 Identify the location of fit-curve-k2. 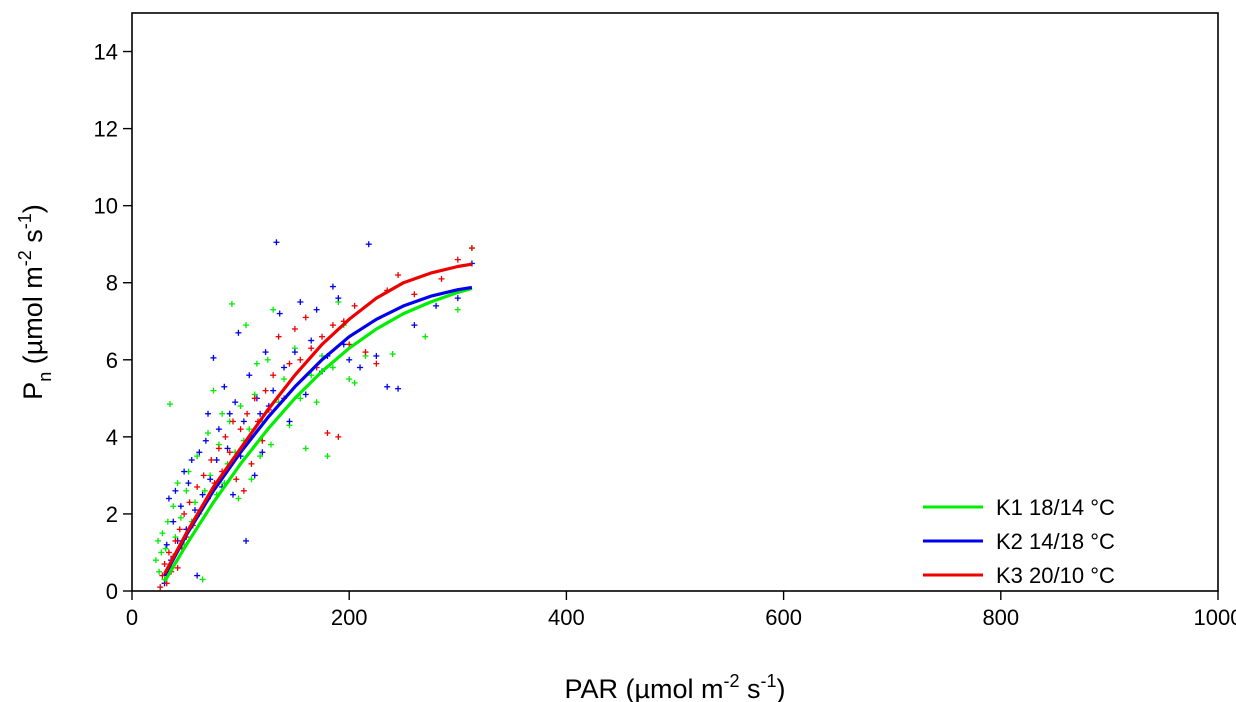
(318, 431).